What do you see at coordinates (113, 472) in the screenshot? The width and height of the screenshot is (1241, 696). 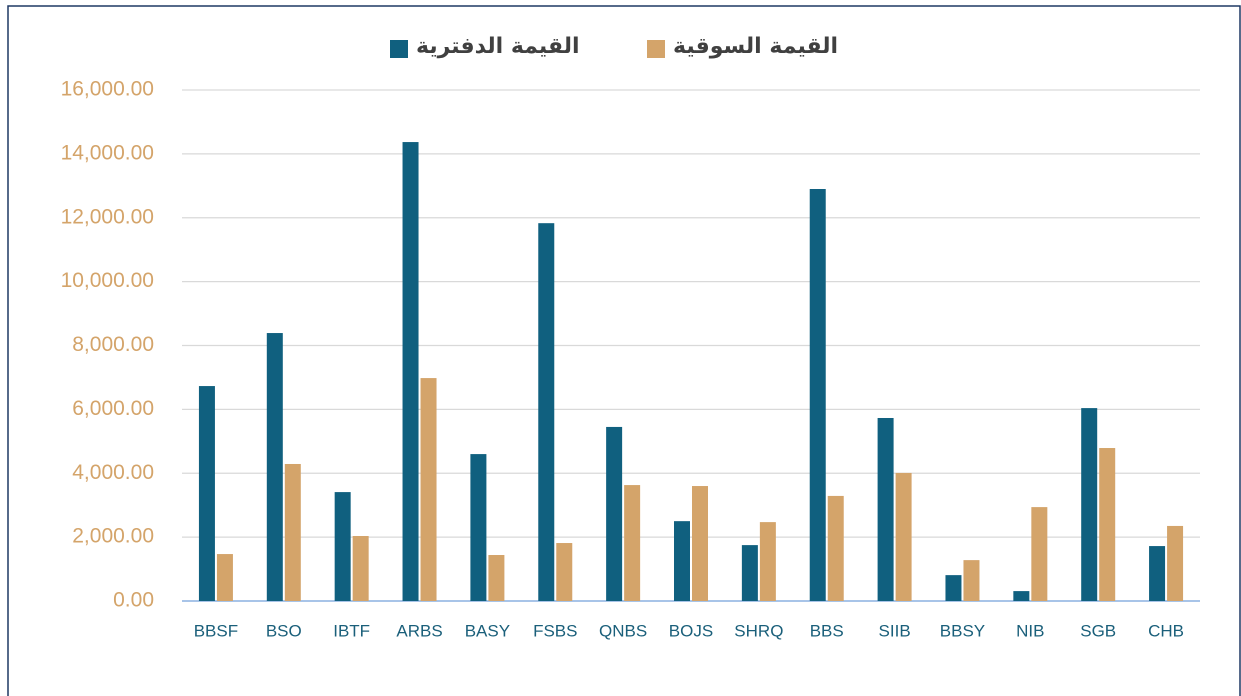 I see `y-tick-label: 4,000.00` at bounding box center [113, 472].